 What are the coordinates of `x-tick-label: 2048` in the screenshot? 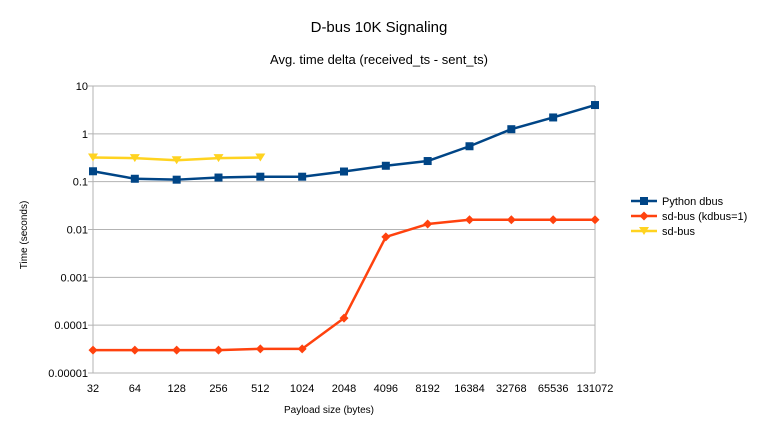 It's located at (344, 389).